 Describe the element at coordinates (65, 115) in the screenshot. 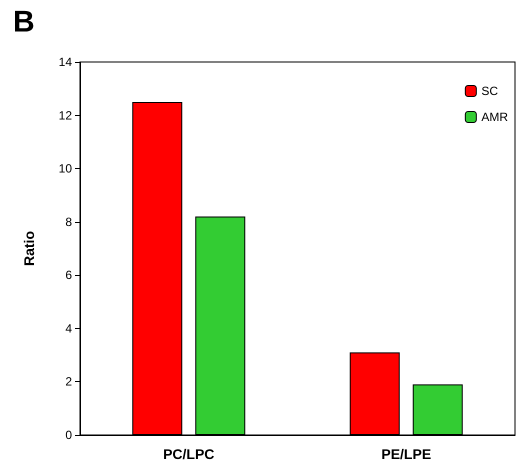

I see `y-tick-label: 12` at that location.